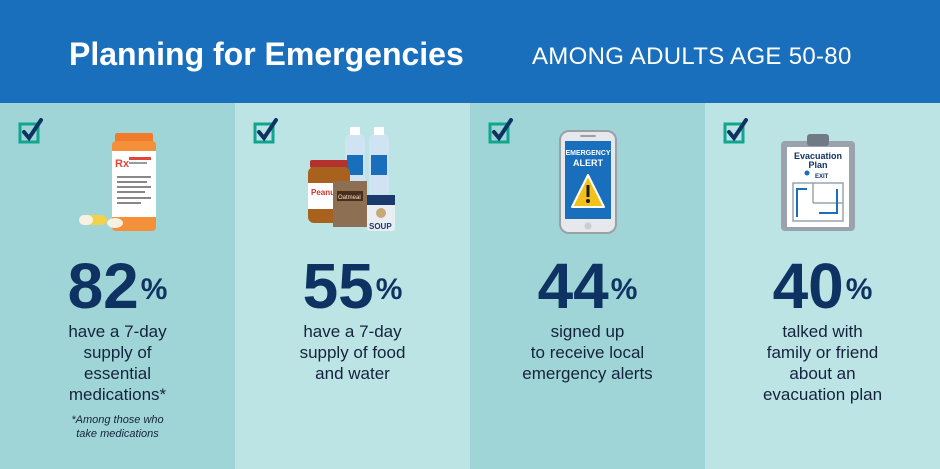 The image size is (940, 469). I want to click on stat-percent: 40%, so click(822, 286).